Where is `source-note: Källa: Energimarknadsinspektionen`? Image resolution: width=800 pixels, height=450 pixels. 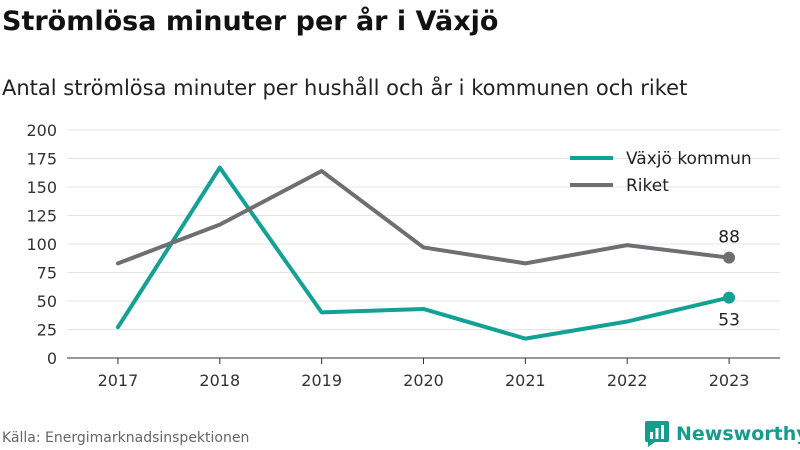 source-note: Källa: Energimarknadsinspektionen is located at coordinates (126, 438).